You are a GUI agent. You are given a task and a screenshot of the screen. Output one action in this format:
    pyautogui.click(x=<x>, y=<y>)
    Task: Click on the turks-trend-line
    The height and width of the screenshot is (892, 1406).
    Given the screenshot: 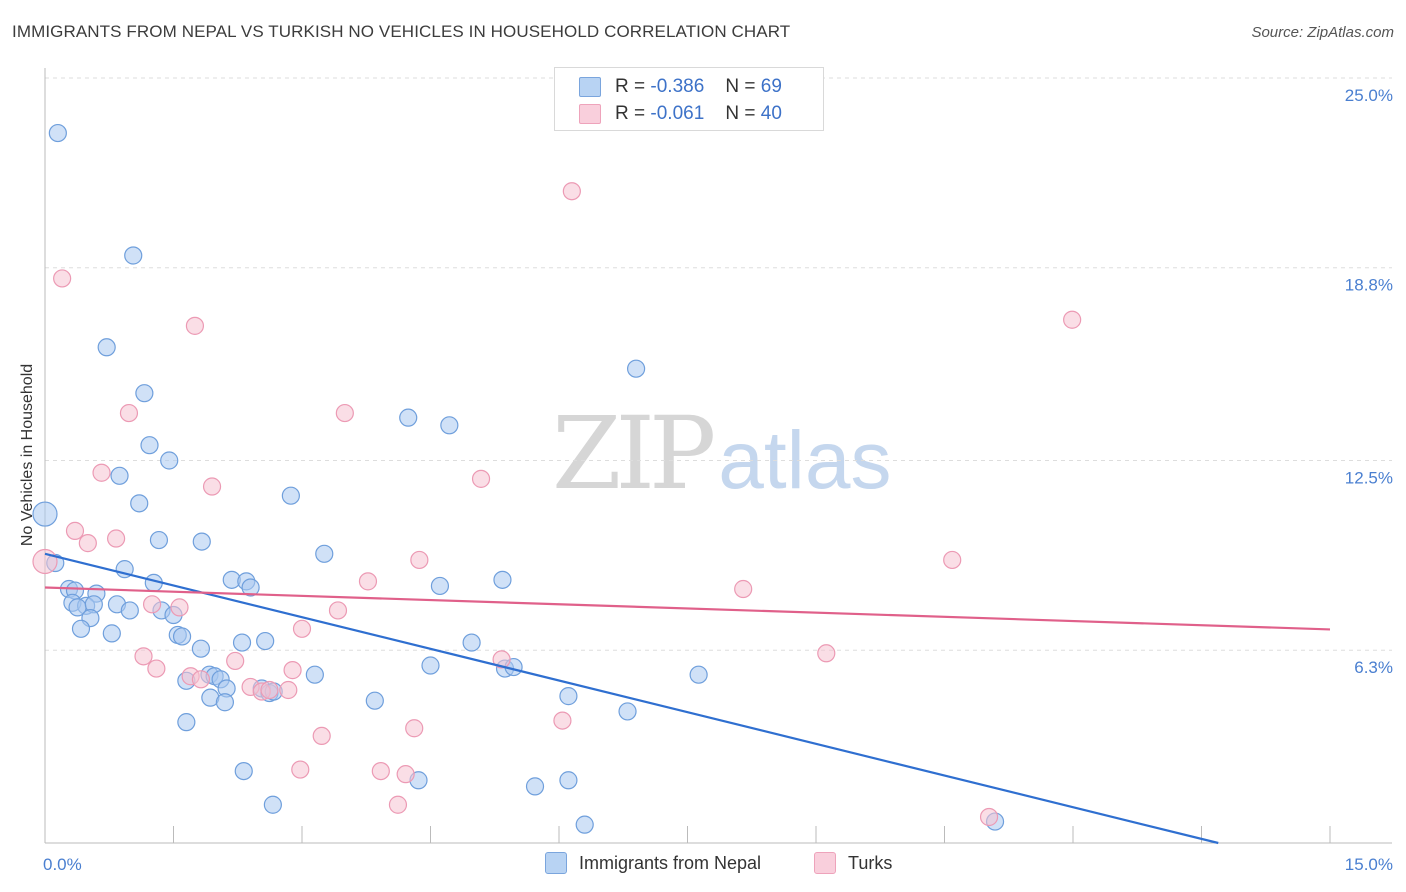 What is the action you would take?
    pyautogui.click(x=687, y=608)
    